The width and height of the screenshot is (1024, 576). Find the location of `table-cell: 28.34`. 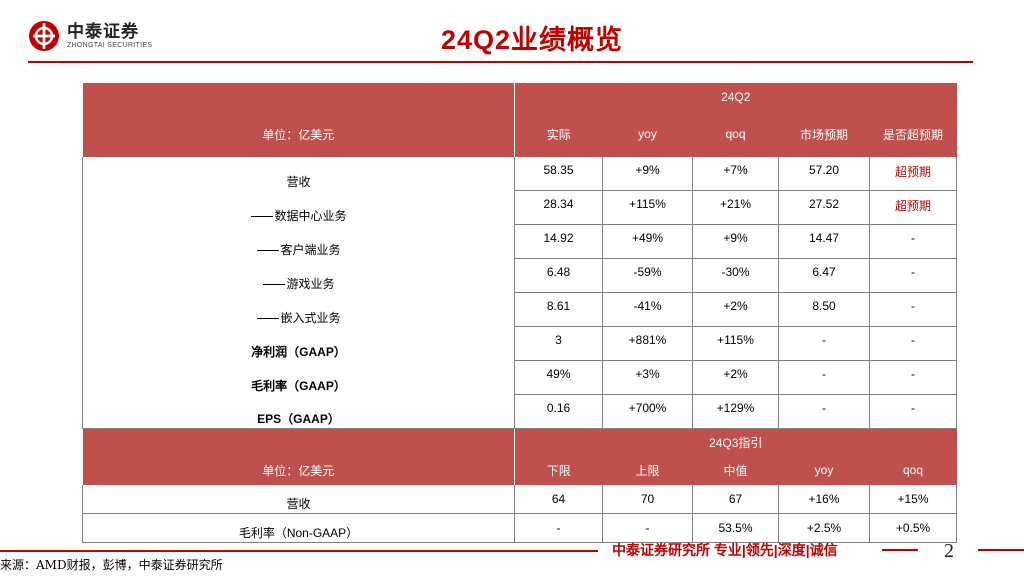

table-cell: 28.34 is located at coordinates (558, 207).